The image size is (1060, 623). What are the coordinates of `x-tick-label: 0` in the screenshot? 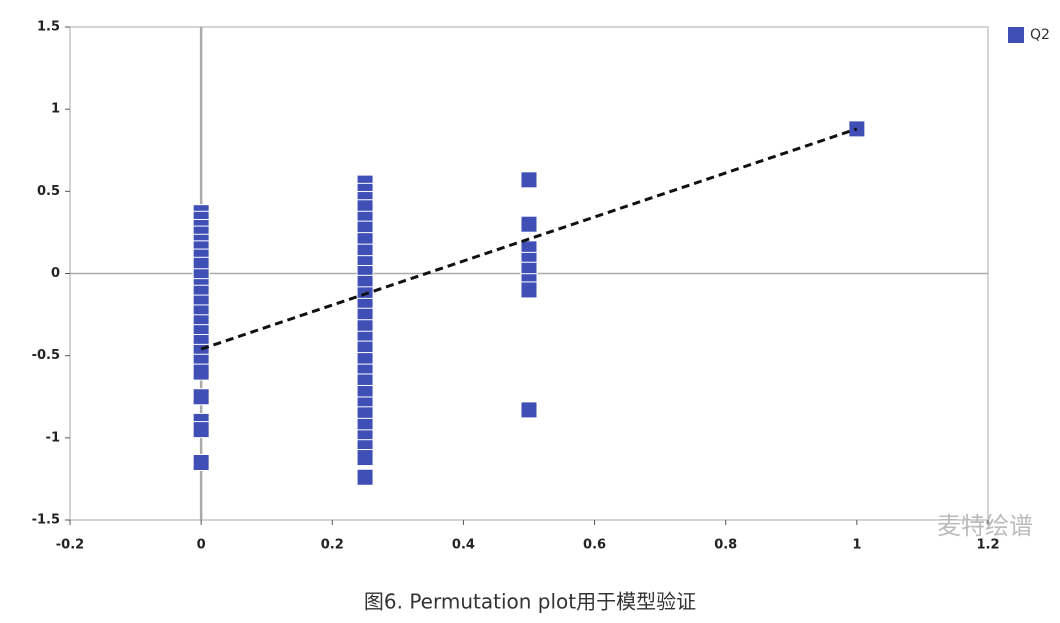 It's located at (201, 545).